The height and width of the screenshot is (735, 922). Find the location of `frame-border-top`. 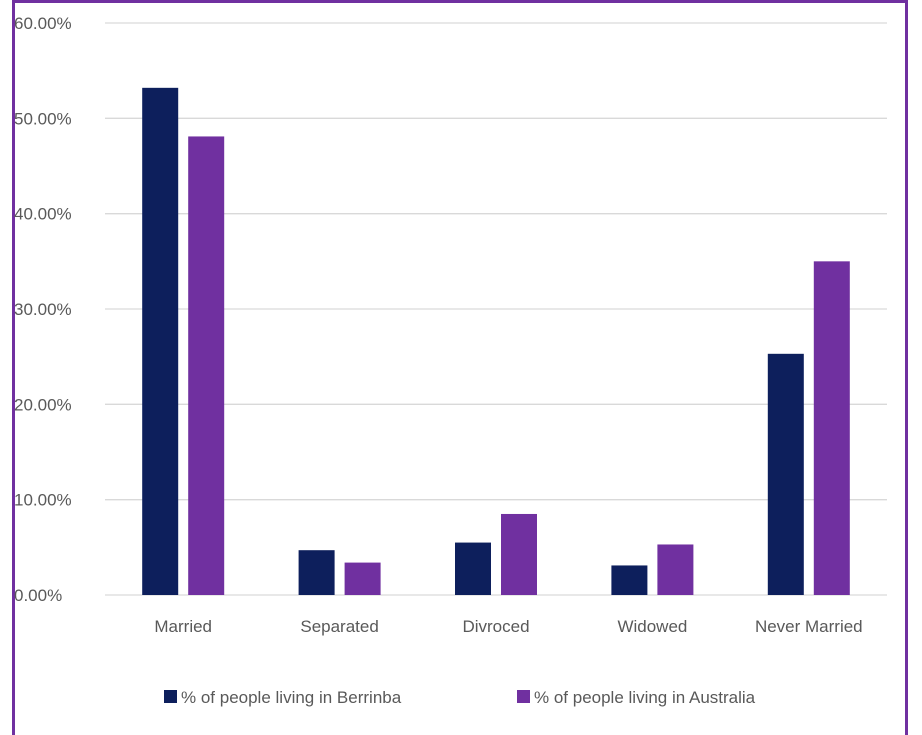

frame-border-top is located at coordinates (460, 1).